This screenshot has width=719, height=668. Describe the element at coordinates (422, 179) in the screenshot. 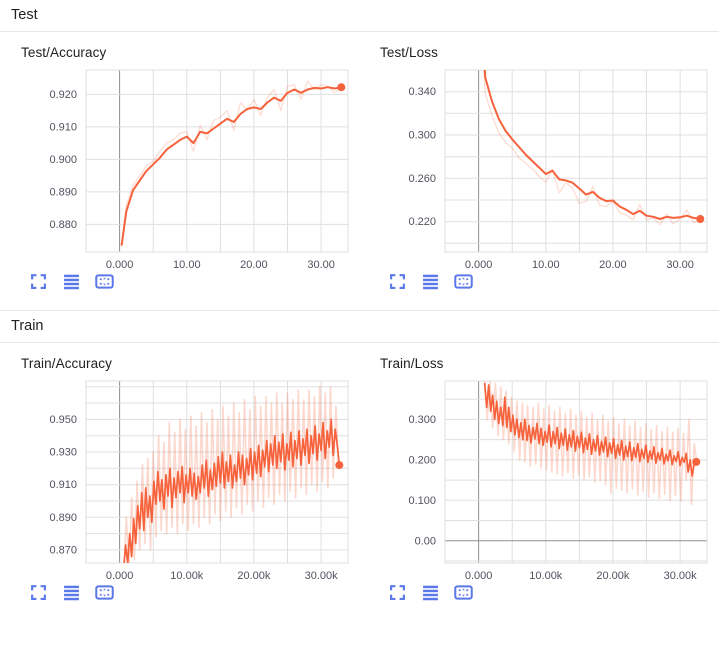

I see `svg-text: 0.260` at that location.